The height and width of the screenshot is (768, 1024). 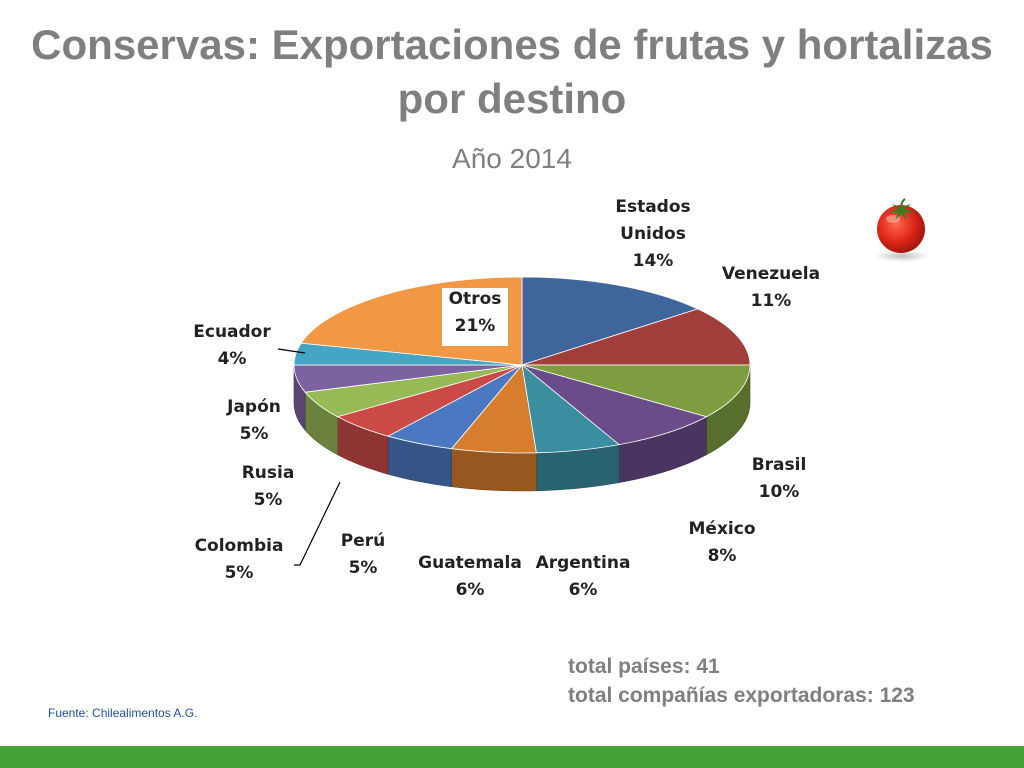 What do you see at coordinates (636, 391) in the screenshot?
I see `pie-slice-brasil` at bounding box center [636, 391].